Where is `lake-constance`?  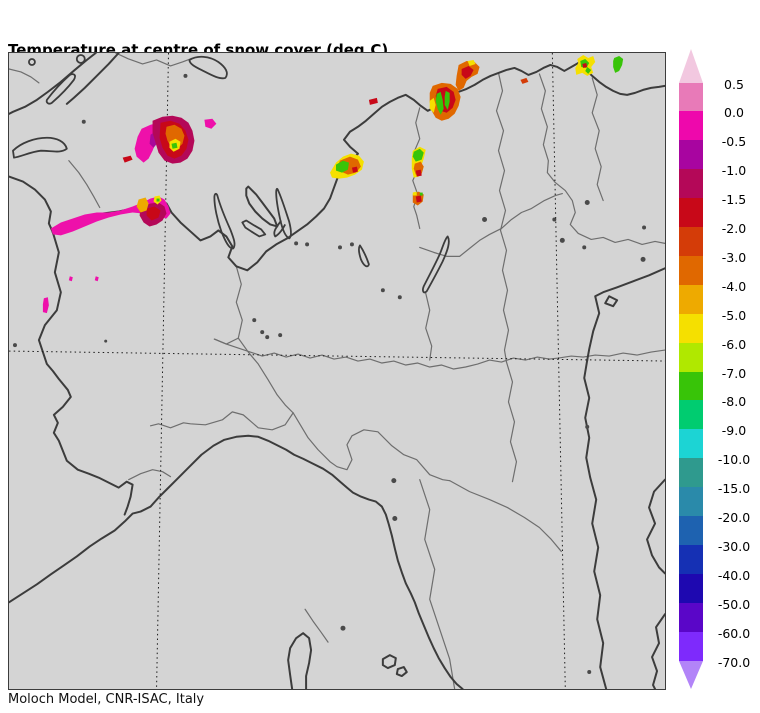
lake-constance is located at coordinates (208, 67).